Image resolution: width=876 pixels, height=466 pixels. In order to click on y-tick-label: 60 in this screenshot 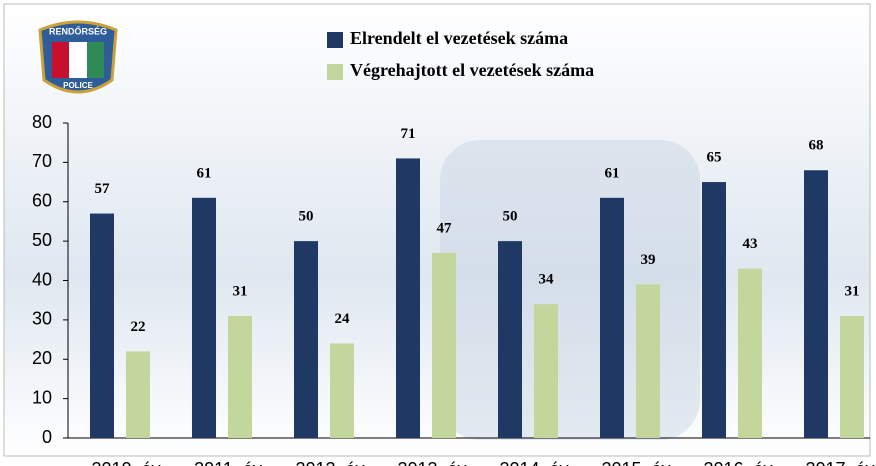, I will do `click(42, 201)`.